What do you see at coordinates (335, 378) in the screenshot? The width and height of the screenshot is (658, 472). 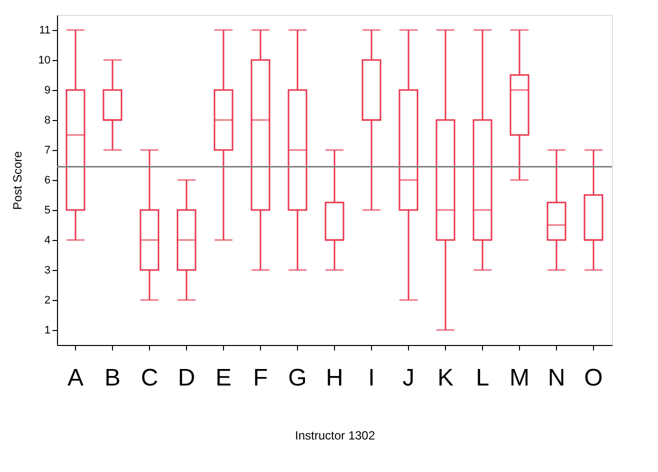 I see `x-tick-label: H` at bounding box center [335, 378].